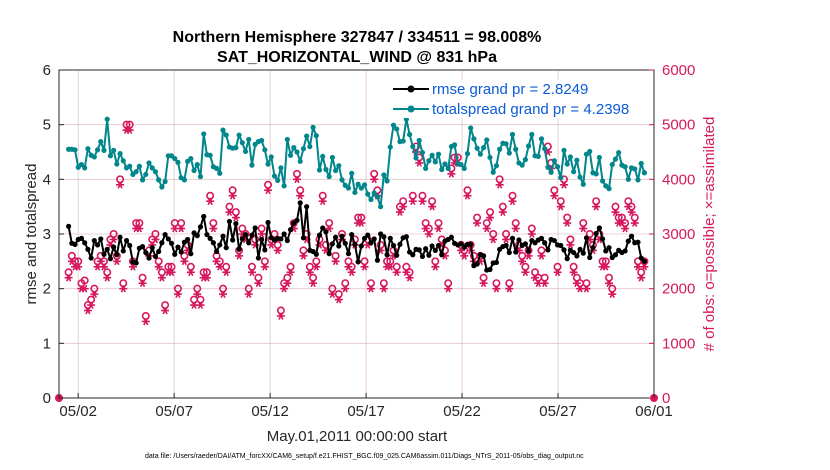 The width and height of the screenshot is (830, 470). What do you see at coordinates (510, 89) in the screenshot?
I see `legend-rmse-label: rmse grand pr = 2.8249` at bounding box center [510, 89].